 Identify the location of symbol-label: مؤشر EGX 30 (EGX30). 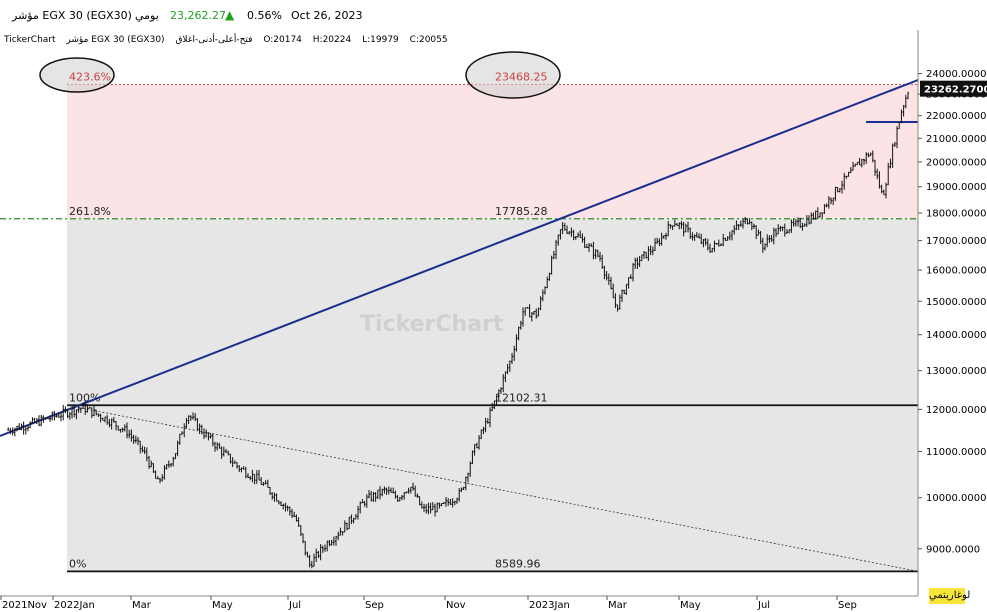
(72, 15).